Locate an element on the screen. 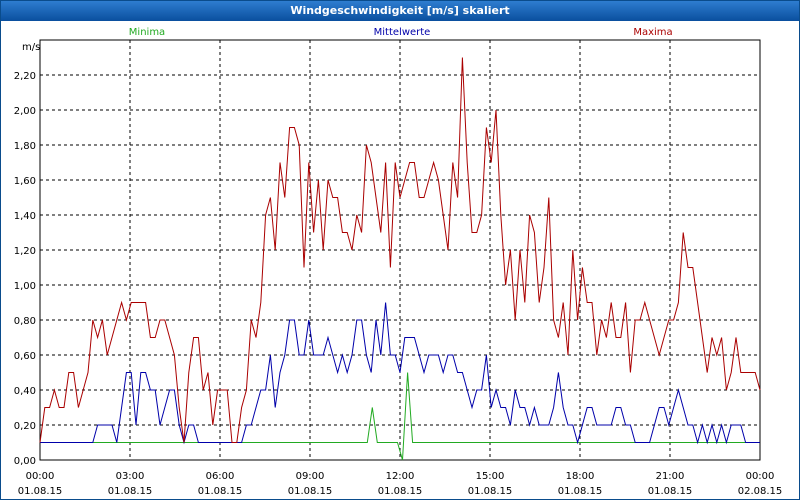 The image size is (800, 500). y-tick-label: 2,20 is located at coordinates (25, 76).